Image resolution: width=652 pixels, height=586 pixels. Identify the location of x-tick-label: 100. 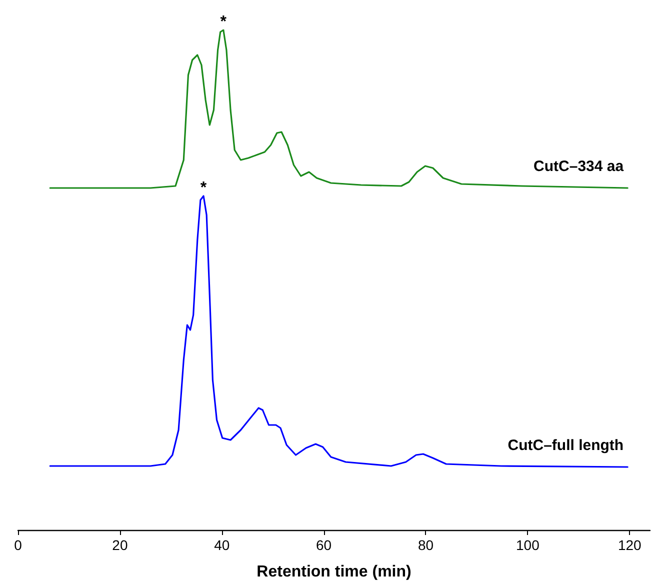
(528, 545).